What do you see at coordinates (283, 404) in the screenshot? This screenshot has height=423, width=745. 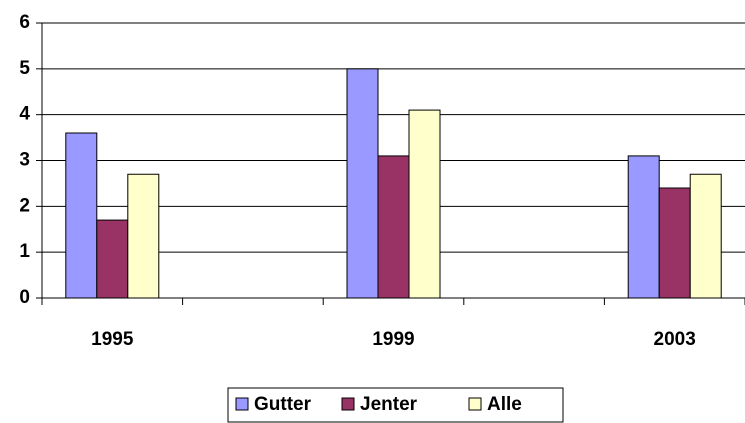 I see `legend-label: Gutter` at bounding box center [283, 404].